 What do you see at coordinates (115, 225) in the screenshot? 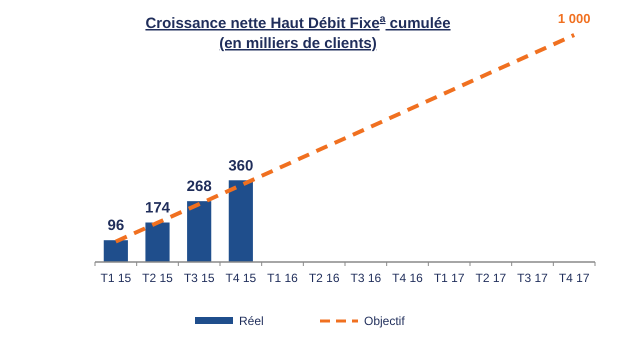
I see `data-label: 96` at bounding box center [115, 225].